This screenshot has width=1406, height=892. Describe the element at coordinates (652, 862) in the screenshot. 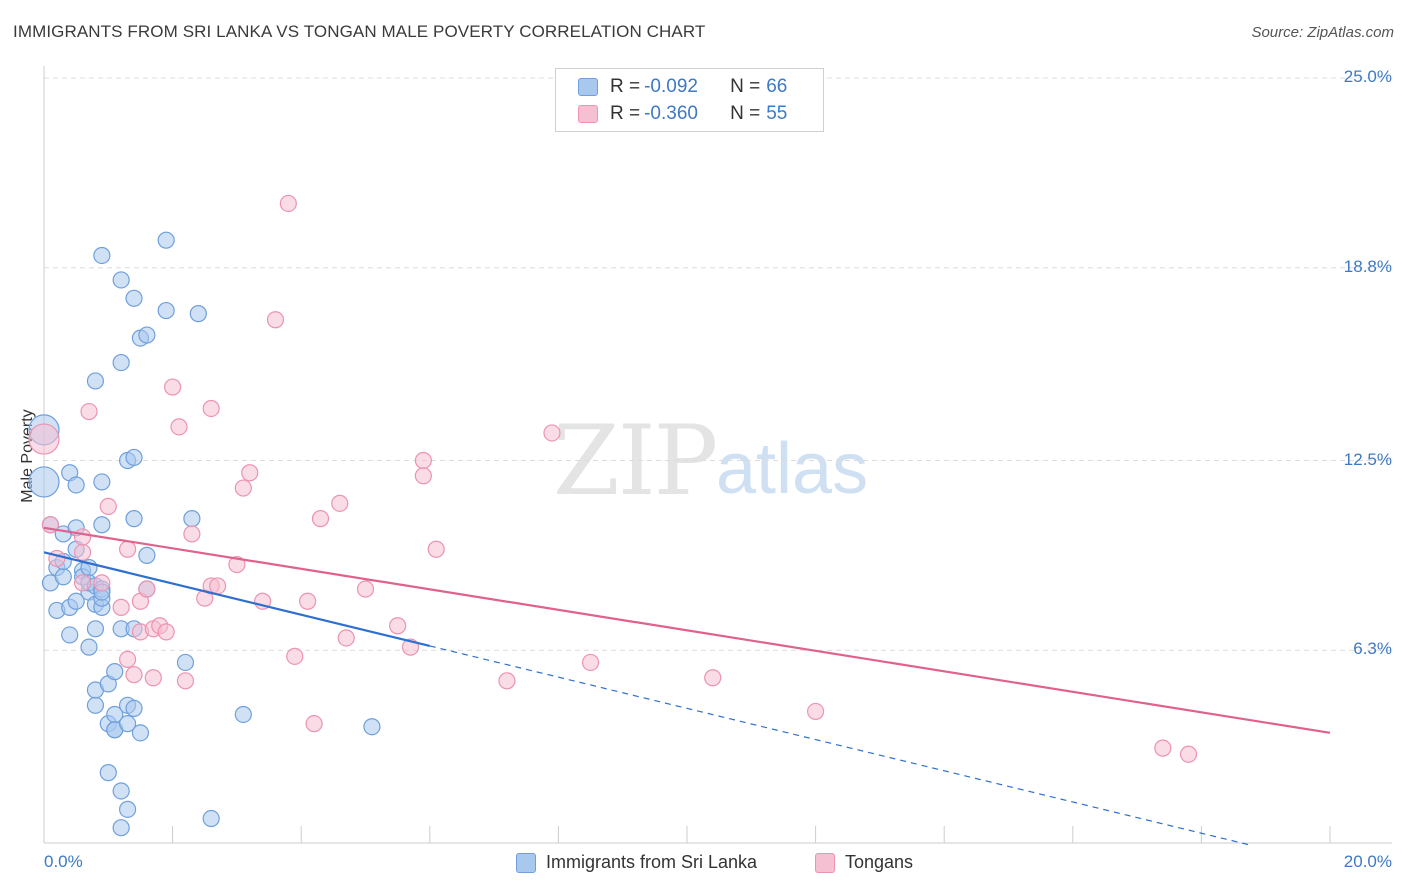

I see `bottom-legend-label-sri-lanka: Immigrants from Sri Lanka` at that location.